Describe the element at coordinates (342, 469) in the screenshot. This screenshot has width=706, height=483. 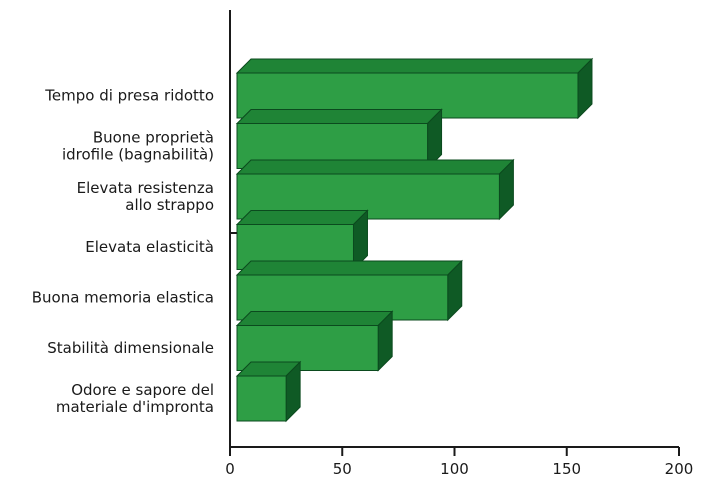
I see `x-tick-label: 50` at that location.